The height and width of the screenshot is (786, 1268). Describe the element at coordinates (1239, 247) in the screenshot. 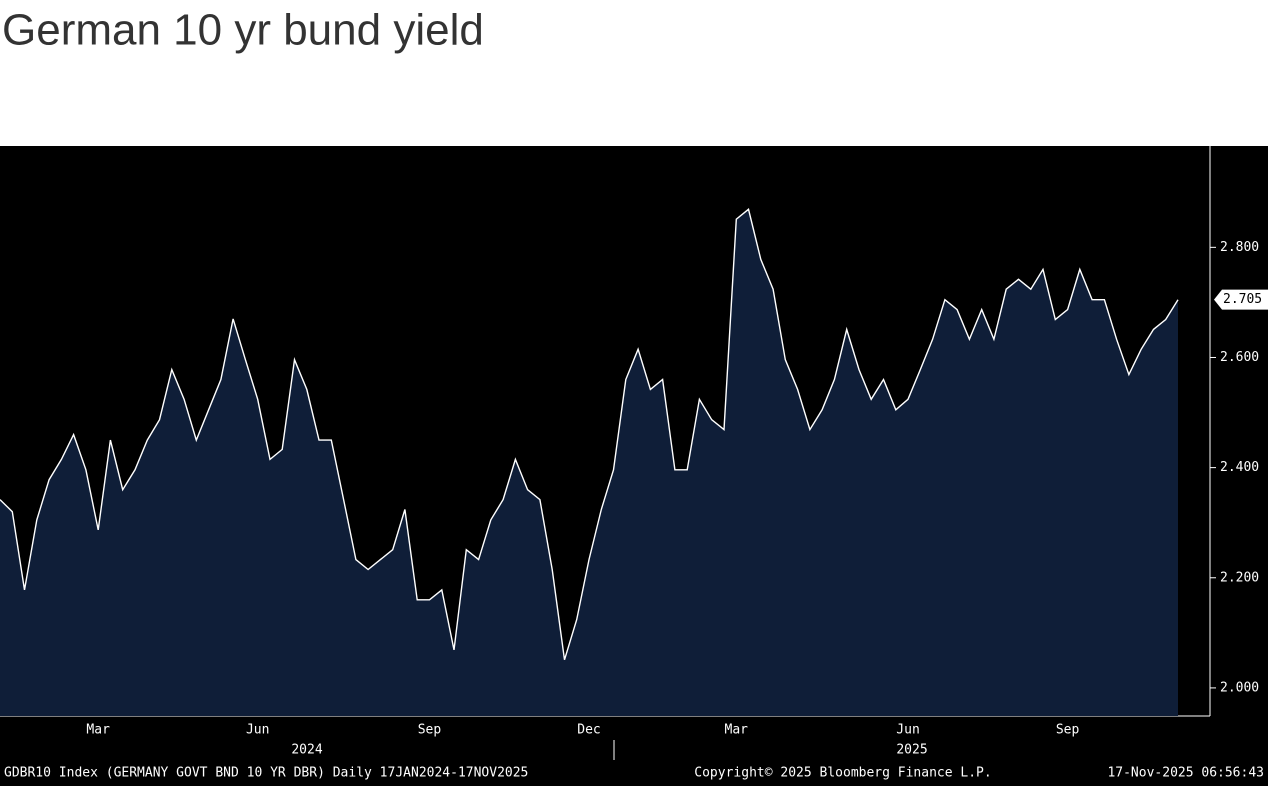

I see `y-tick-label: 2.800` at that location.